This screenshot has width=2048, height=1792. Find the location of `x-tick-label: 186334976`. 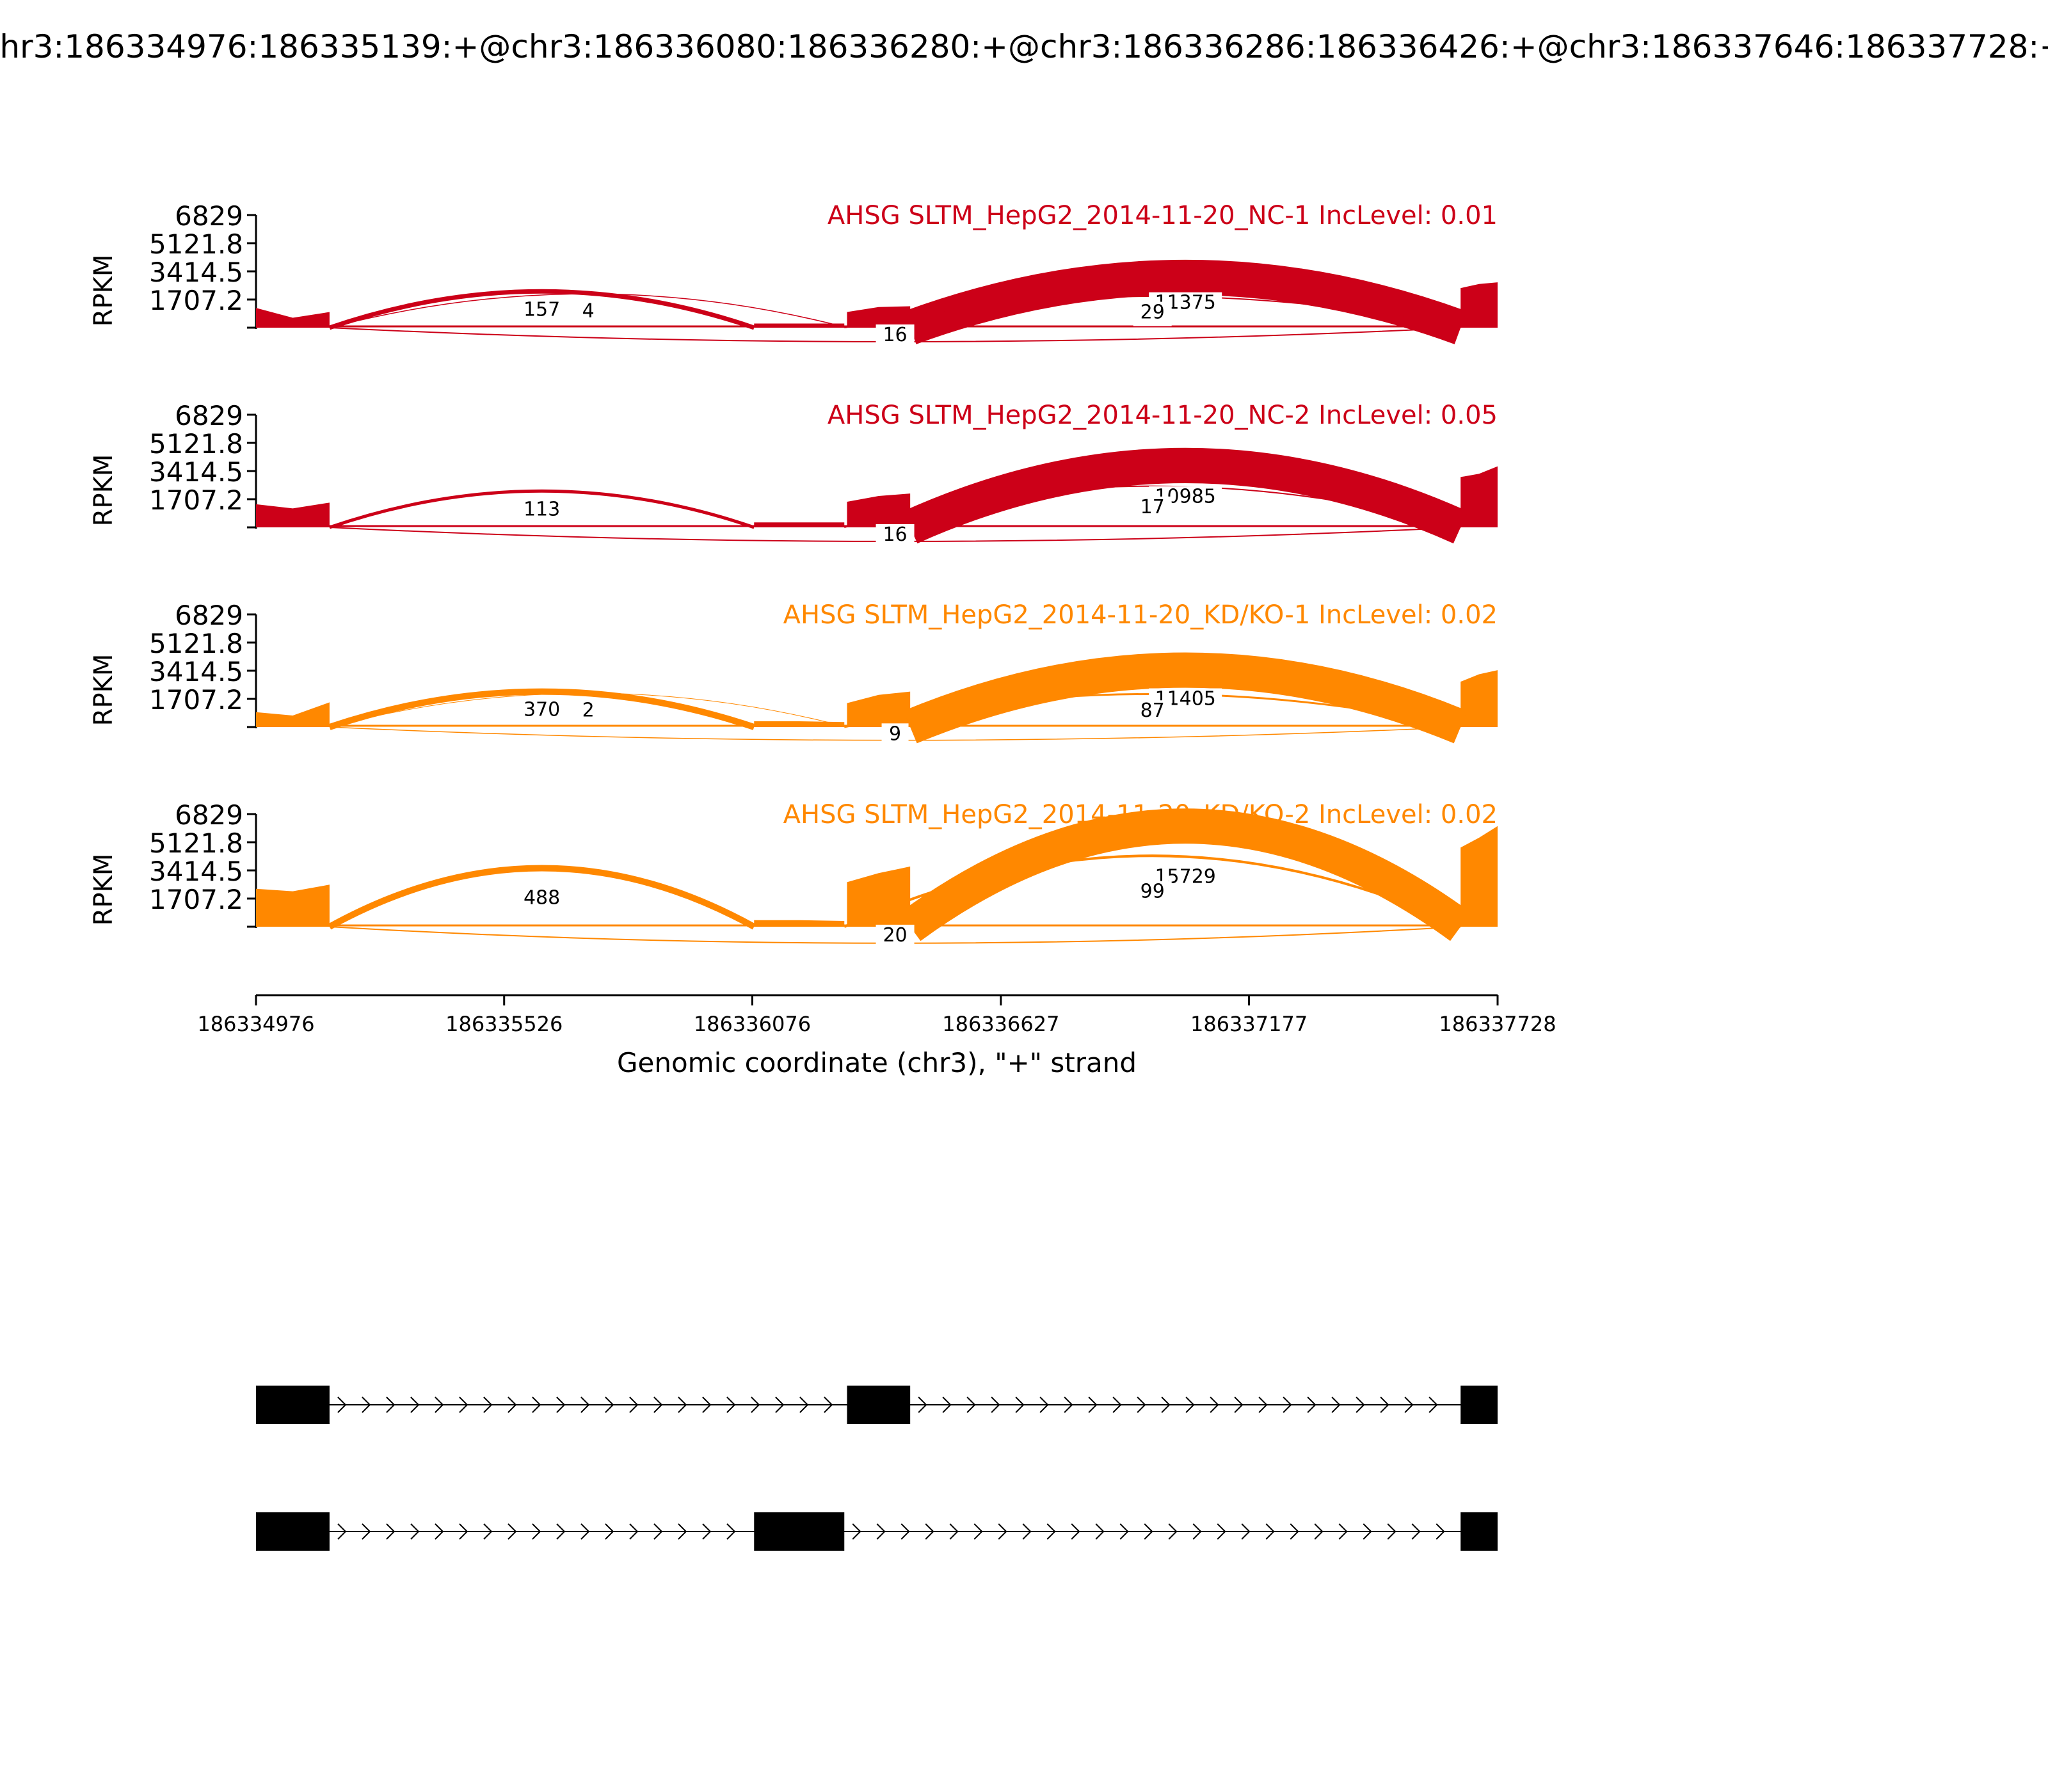

x-tick-label: 186334976 is located at coordinates (255, 1024).